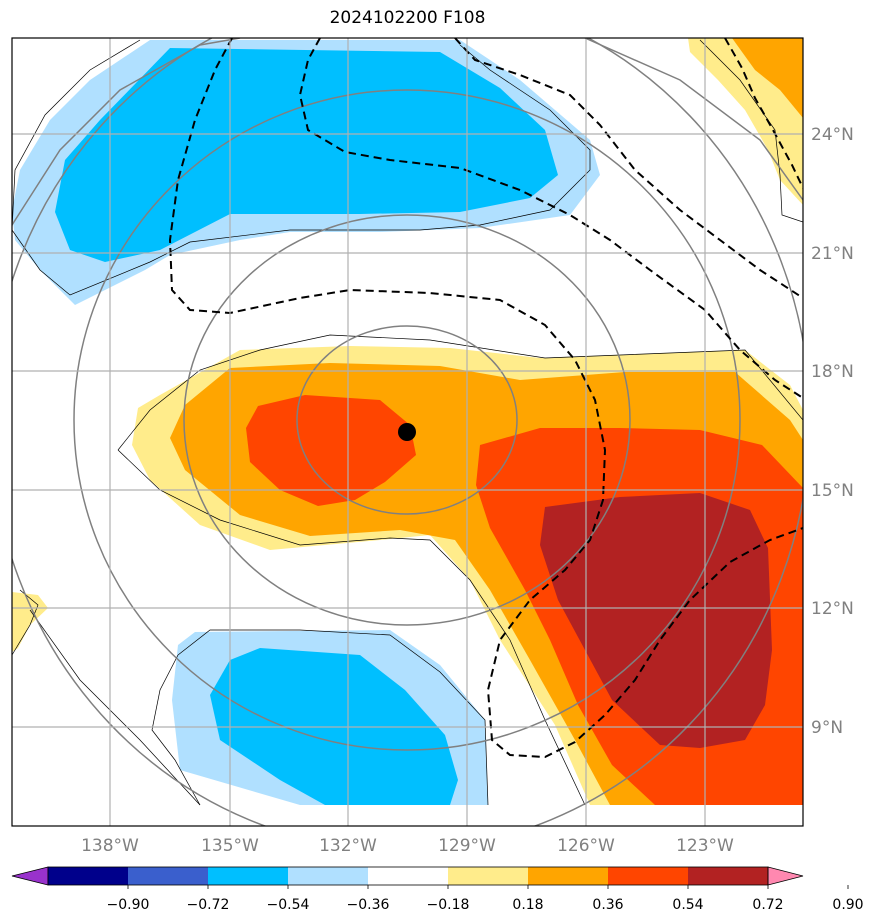 The width and height of the screenshot is (873, 924). What do you see at coordinates (832, 254) in the screenshot?
I see `latitude-tick-label: 21°N` at bounding box center [832, 254].